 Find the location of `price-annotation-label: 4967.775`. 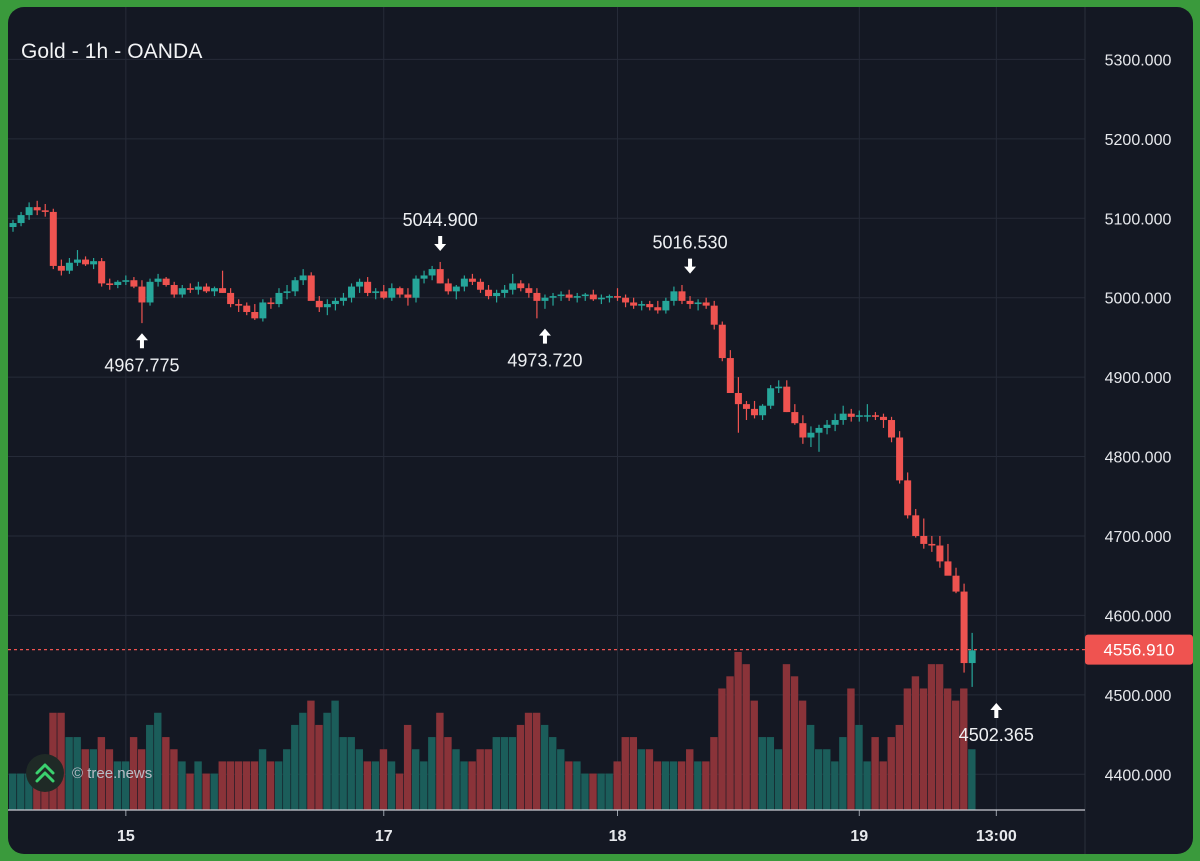

price-annotation-label: 4967.775 is located at coordinates (141, 365).